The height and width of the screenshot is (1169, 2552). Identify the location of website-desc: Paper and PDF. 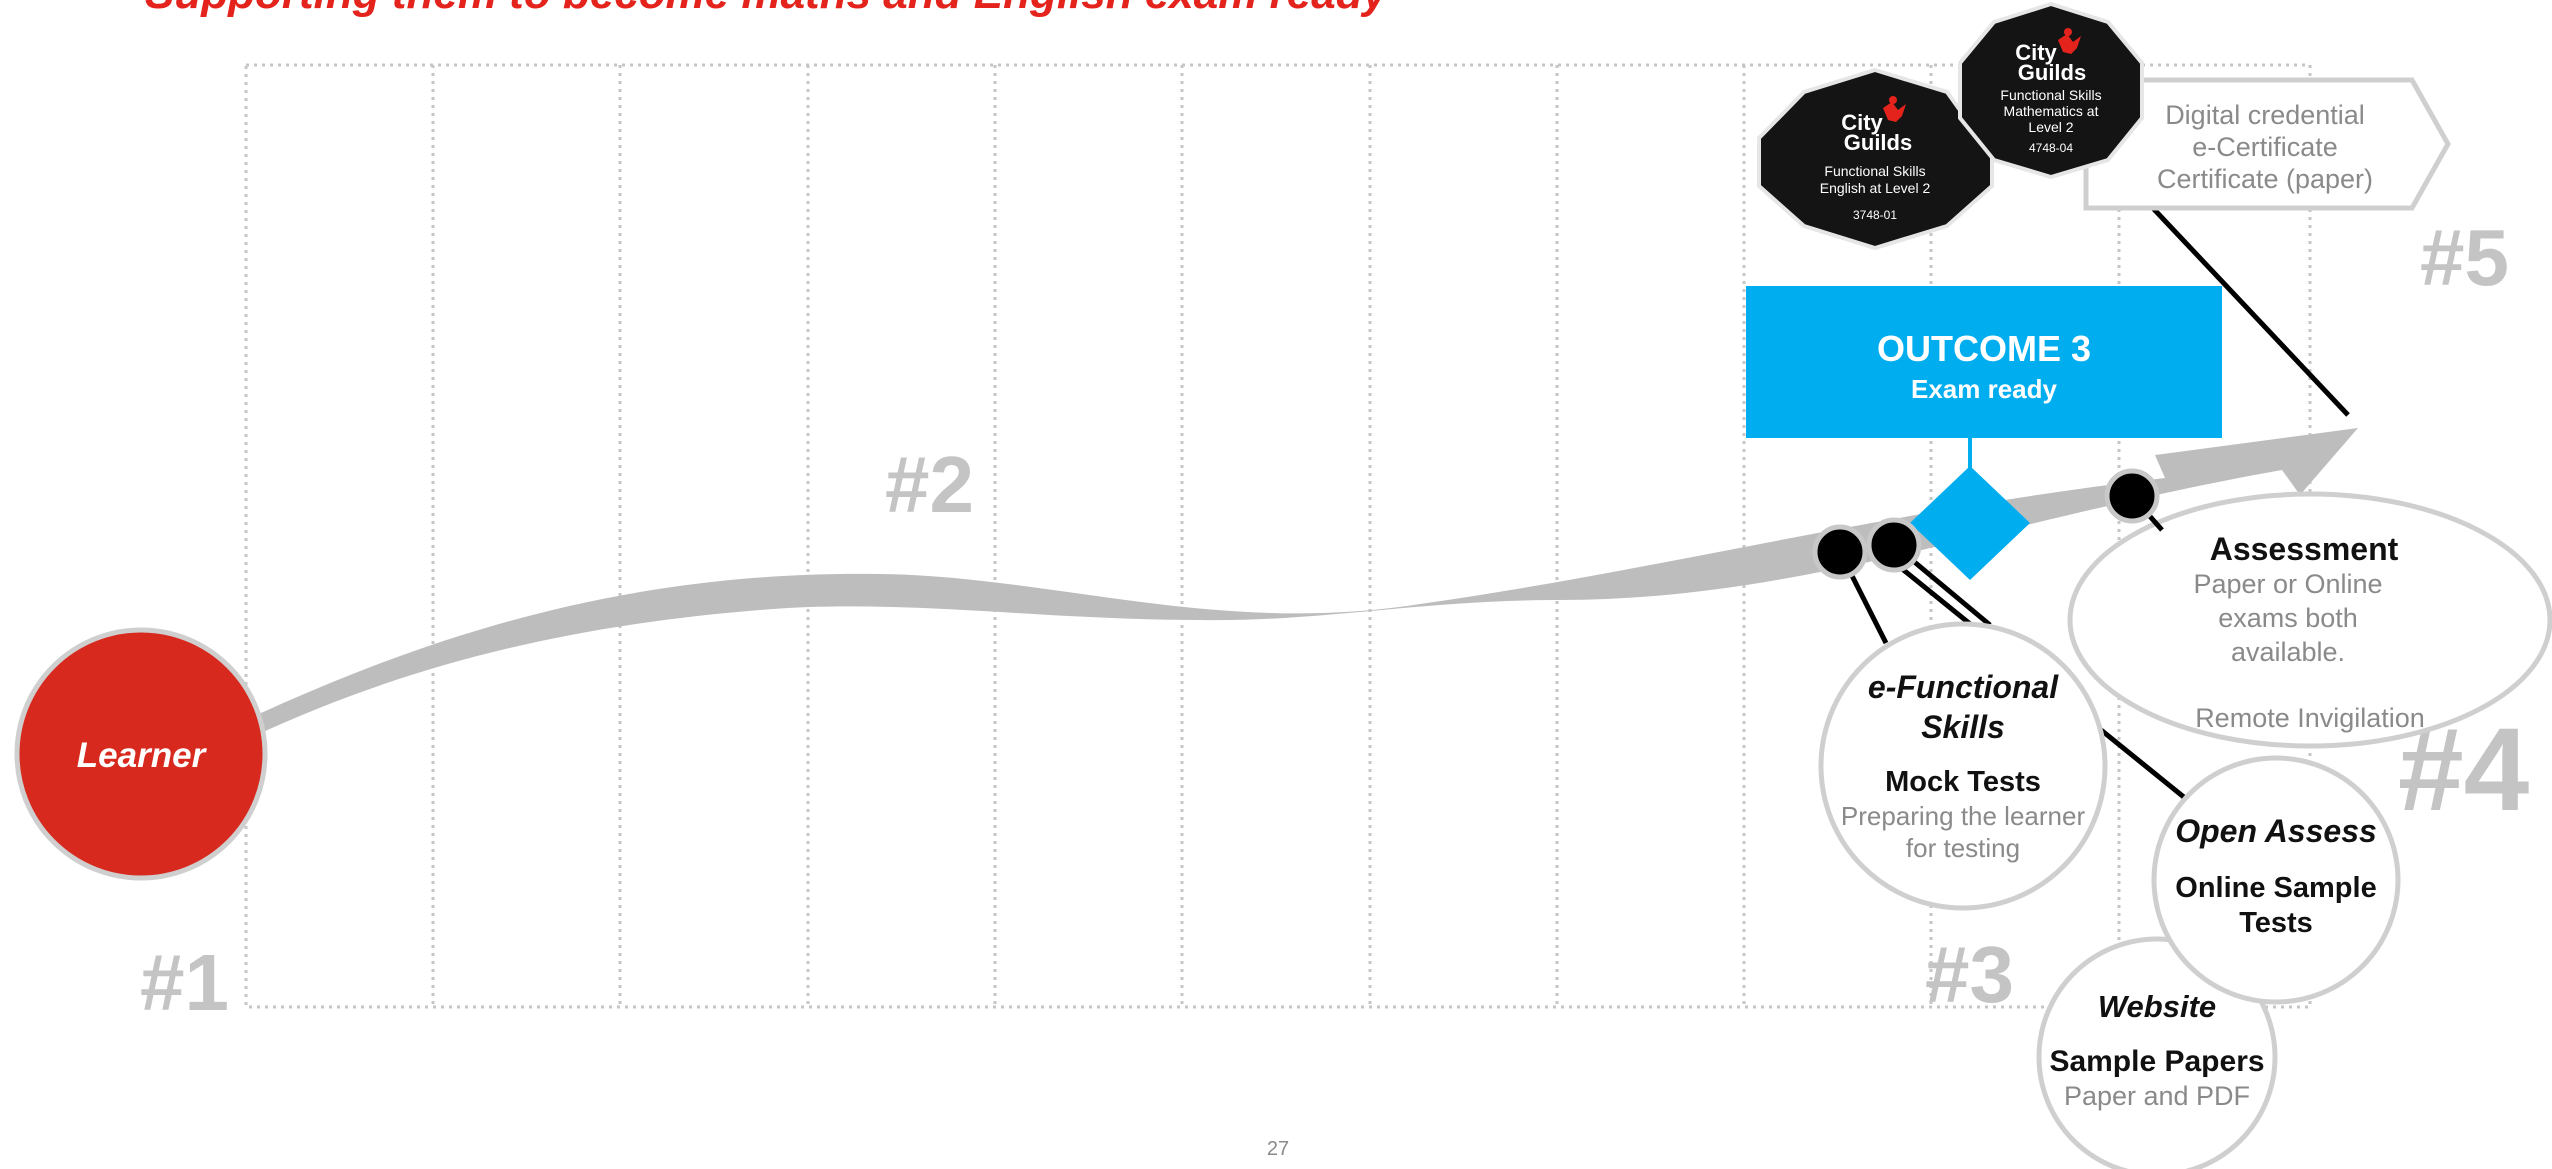
(2157, 1096).